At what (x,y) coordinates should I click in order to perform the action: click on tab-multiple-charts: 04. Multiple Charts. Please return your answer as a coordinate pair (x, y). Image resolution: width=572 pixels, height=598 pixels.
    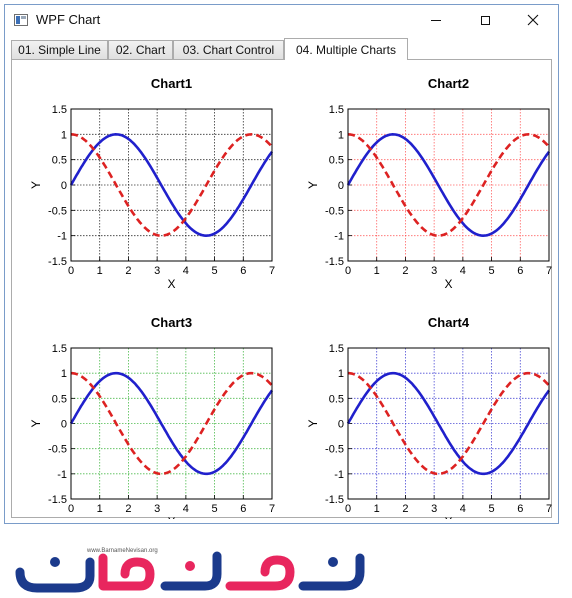
    Looking at the image, I should click on (346, 49).